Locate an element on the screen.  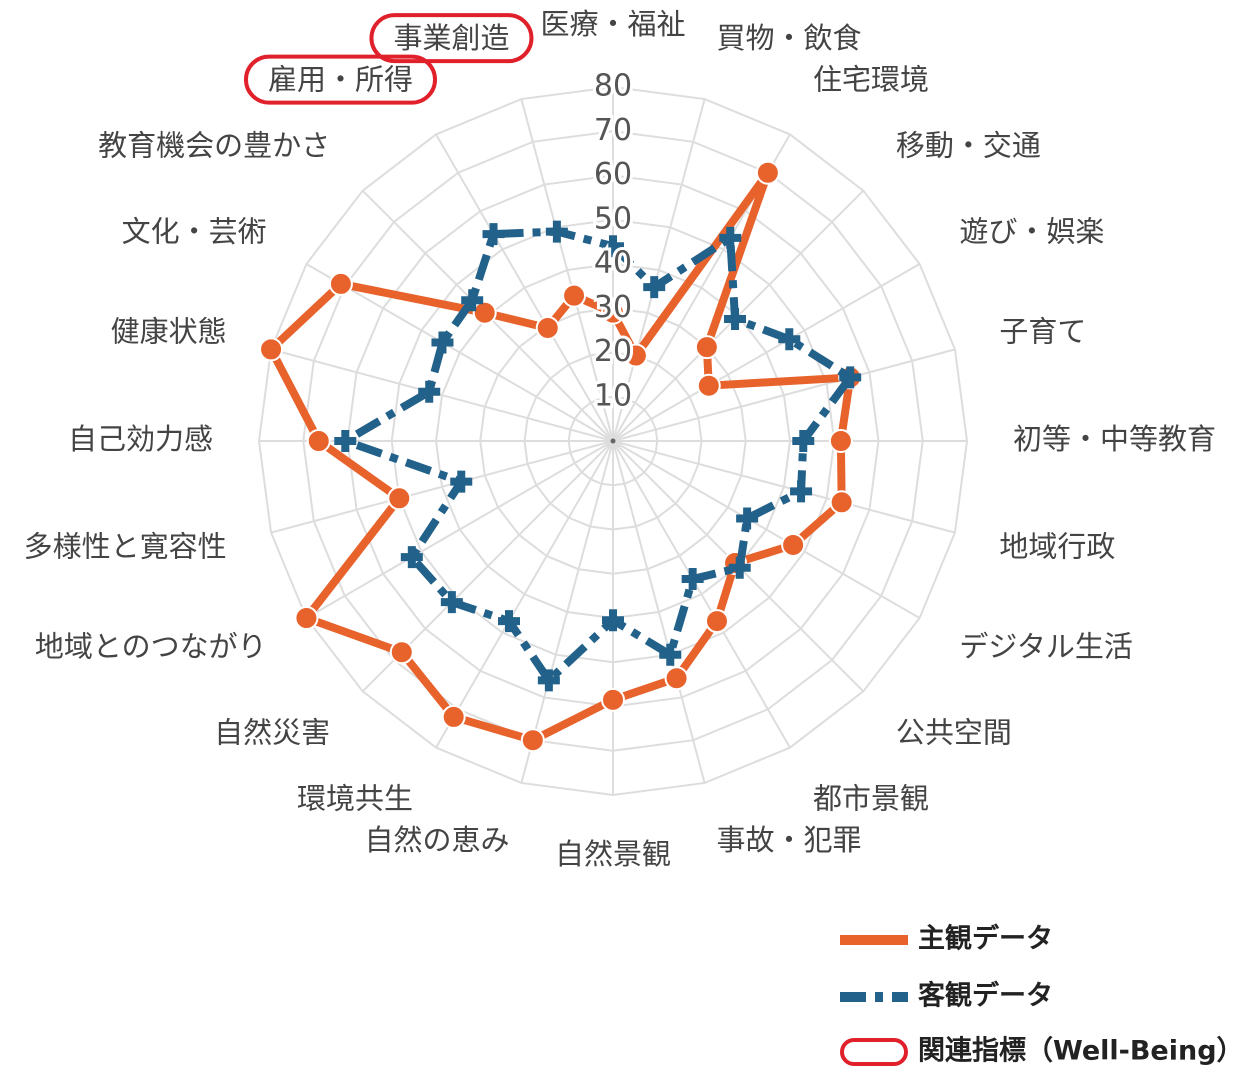
legend-label: 客観データ is located at coordinates (985, 996).